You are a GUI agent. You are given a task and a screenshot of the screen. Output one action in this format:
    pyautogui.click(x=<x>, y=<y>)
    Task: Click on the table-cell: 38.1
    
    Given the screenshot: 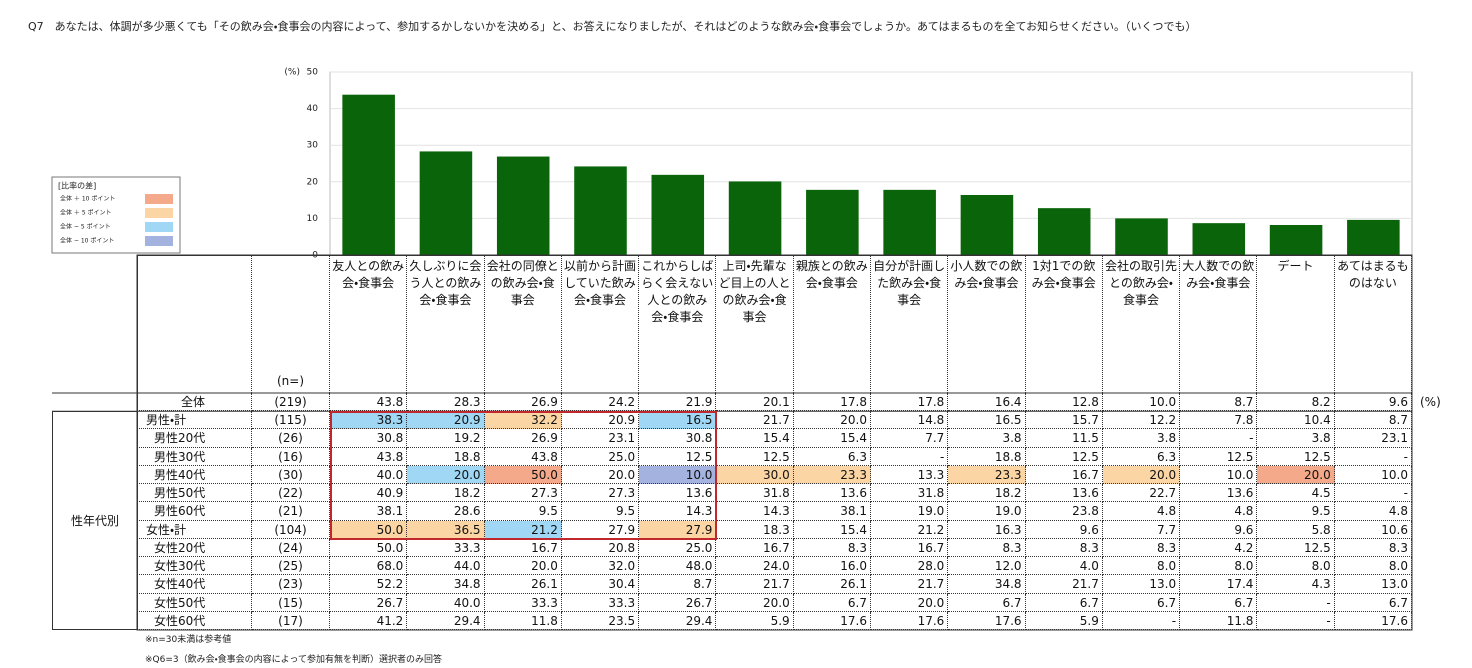 What is the action you would take?
    pyautogui.click(x=832, y=511)
    